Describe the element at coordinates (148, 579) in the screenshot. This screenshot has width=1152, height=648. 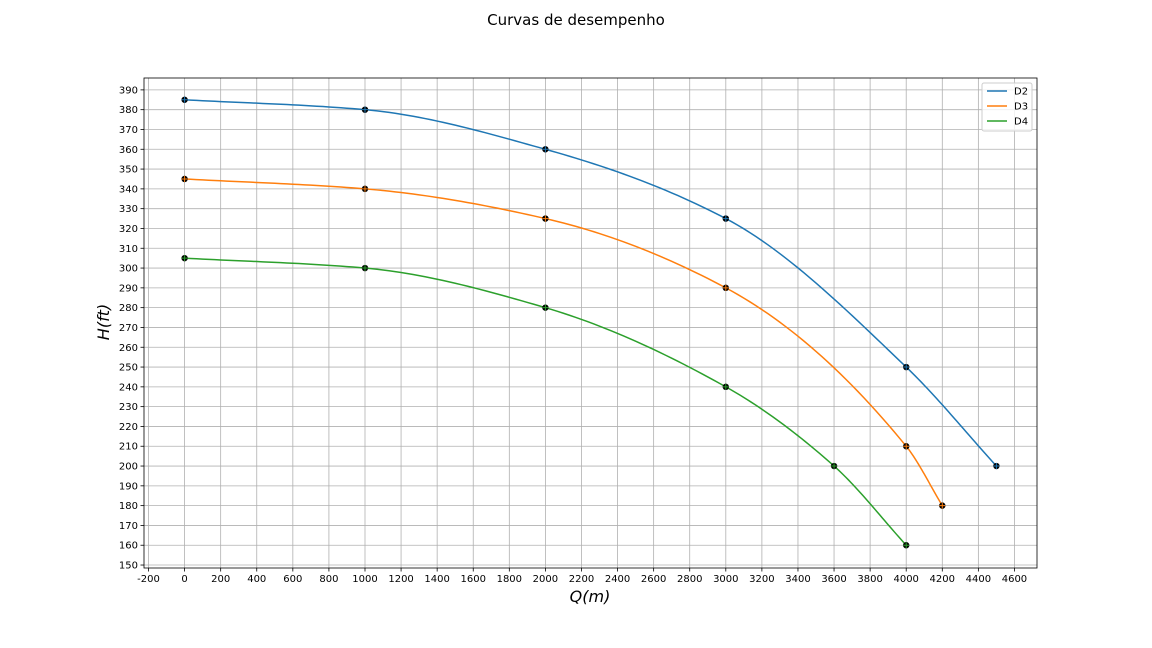
I see `x-tick-label: -200` at that location.